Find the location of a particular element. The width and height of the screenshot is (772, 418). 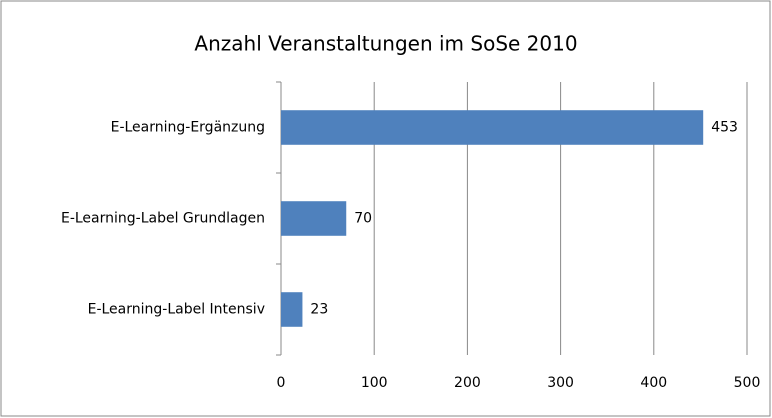

x-tick-label: 500 is located at coordinates (747, 383).